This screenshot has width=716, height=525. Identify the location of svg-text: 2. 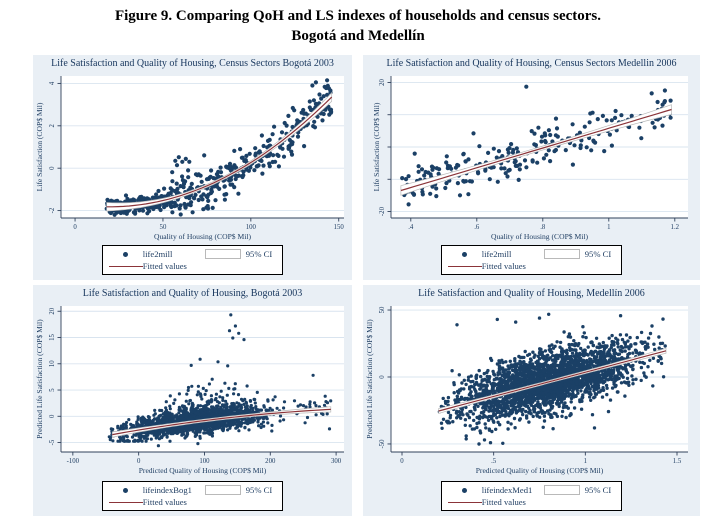
(52, 126).